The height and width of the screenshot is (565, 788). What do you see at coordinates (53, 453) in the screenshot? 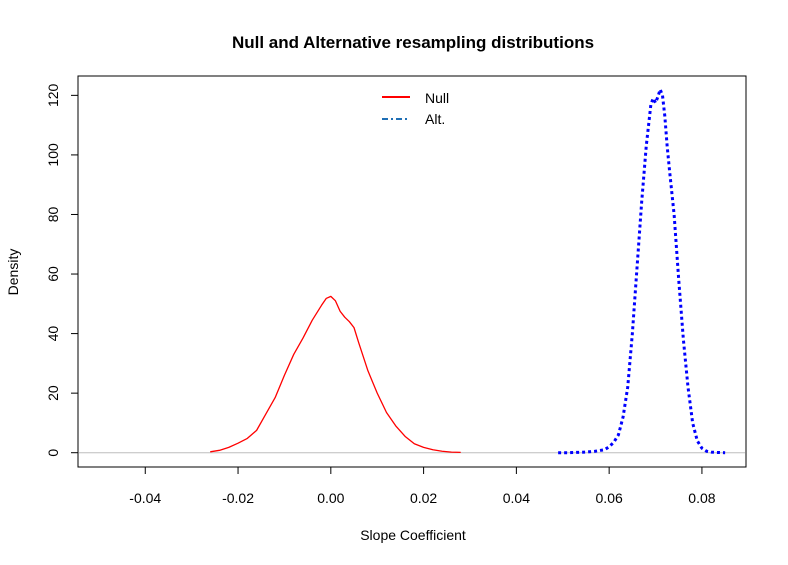
I see `y-tick-label: 0` at bounding box center [53, 453].